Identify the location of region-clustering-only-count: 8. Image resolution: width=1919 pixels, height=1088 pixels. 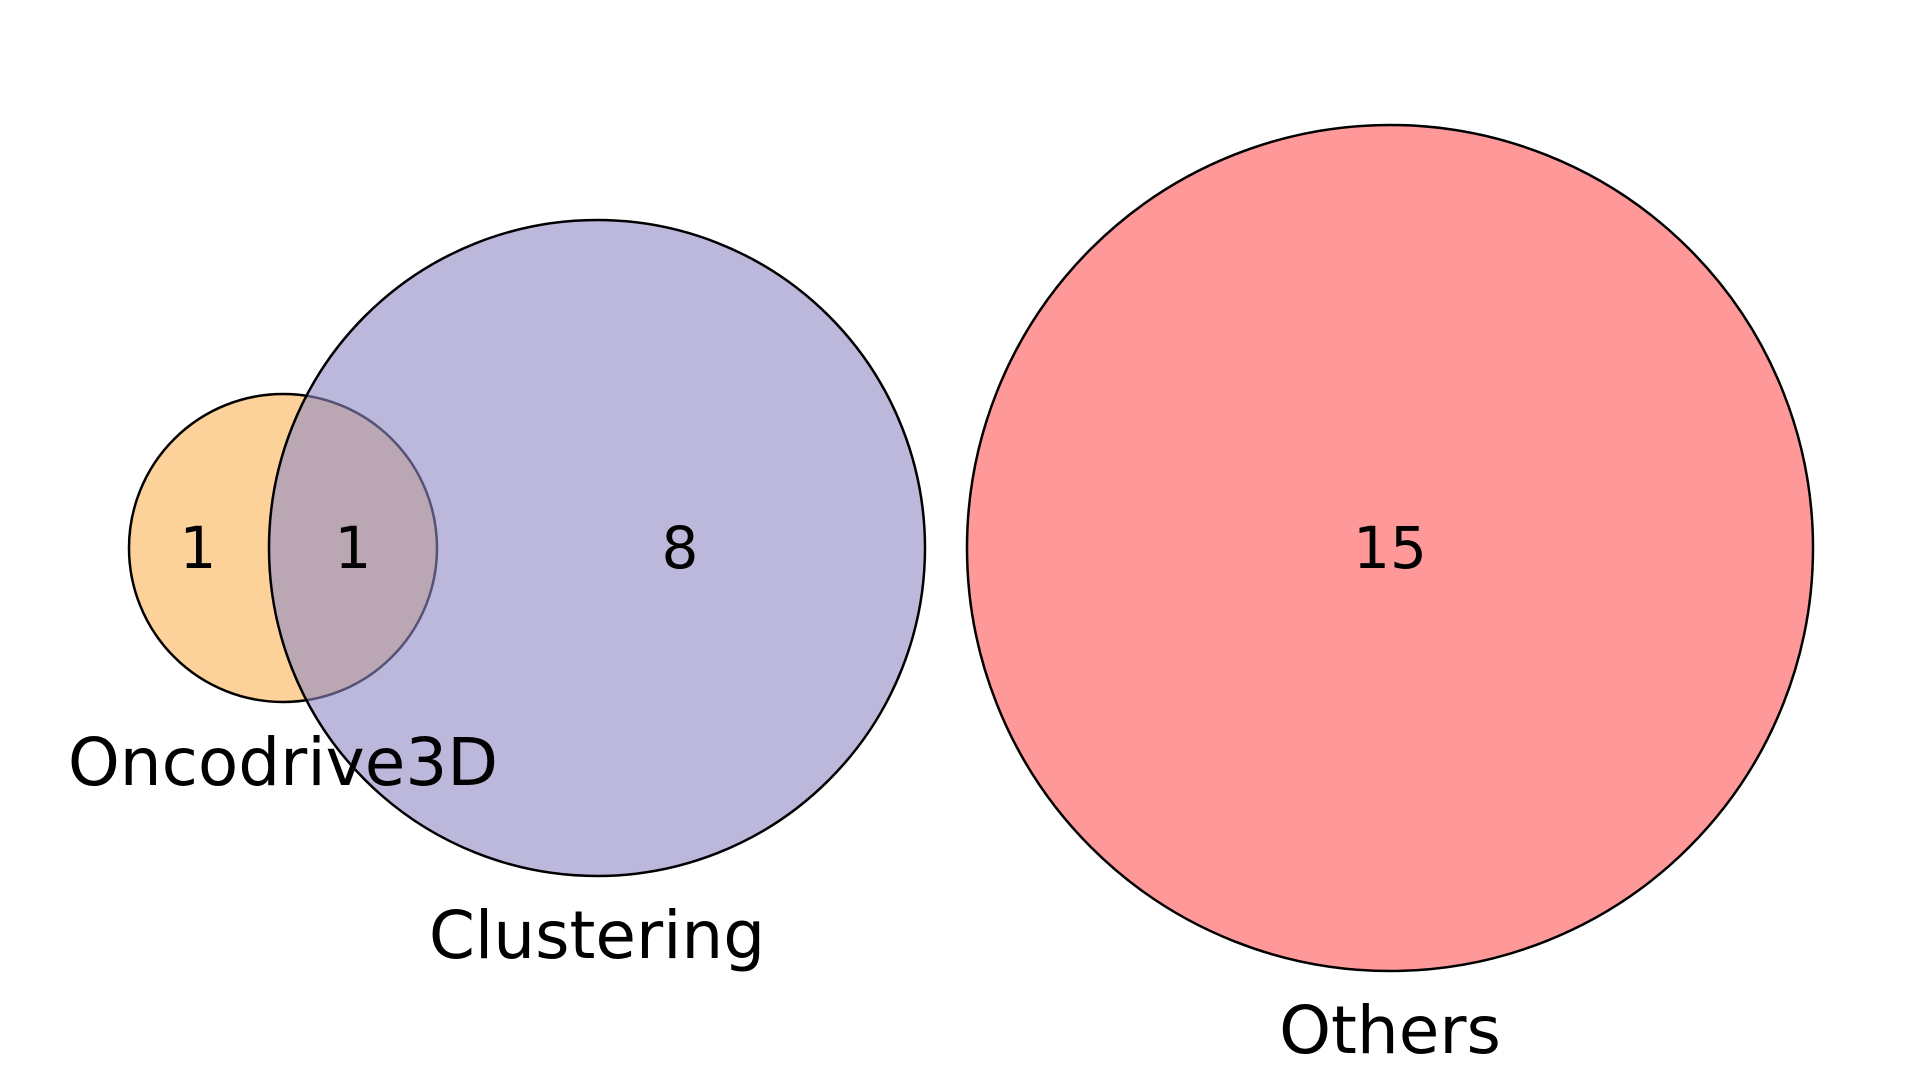
(680, 548).